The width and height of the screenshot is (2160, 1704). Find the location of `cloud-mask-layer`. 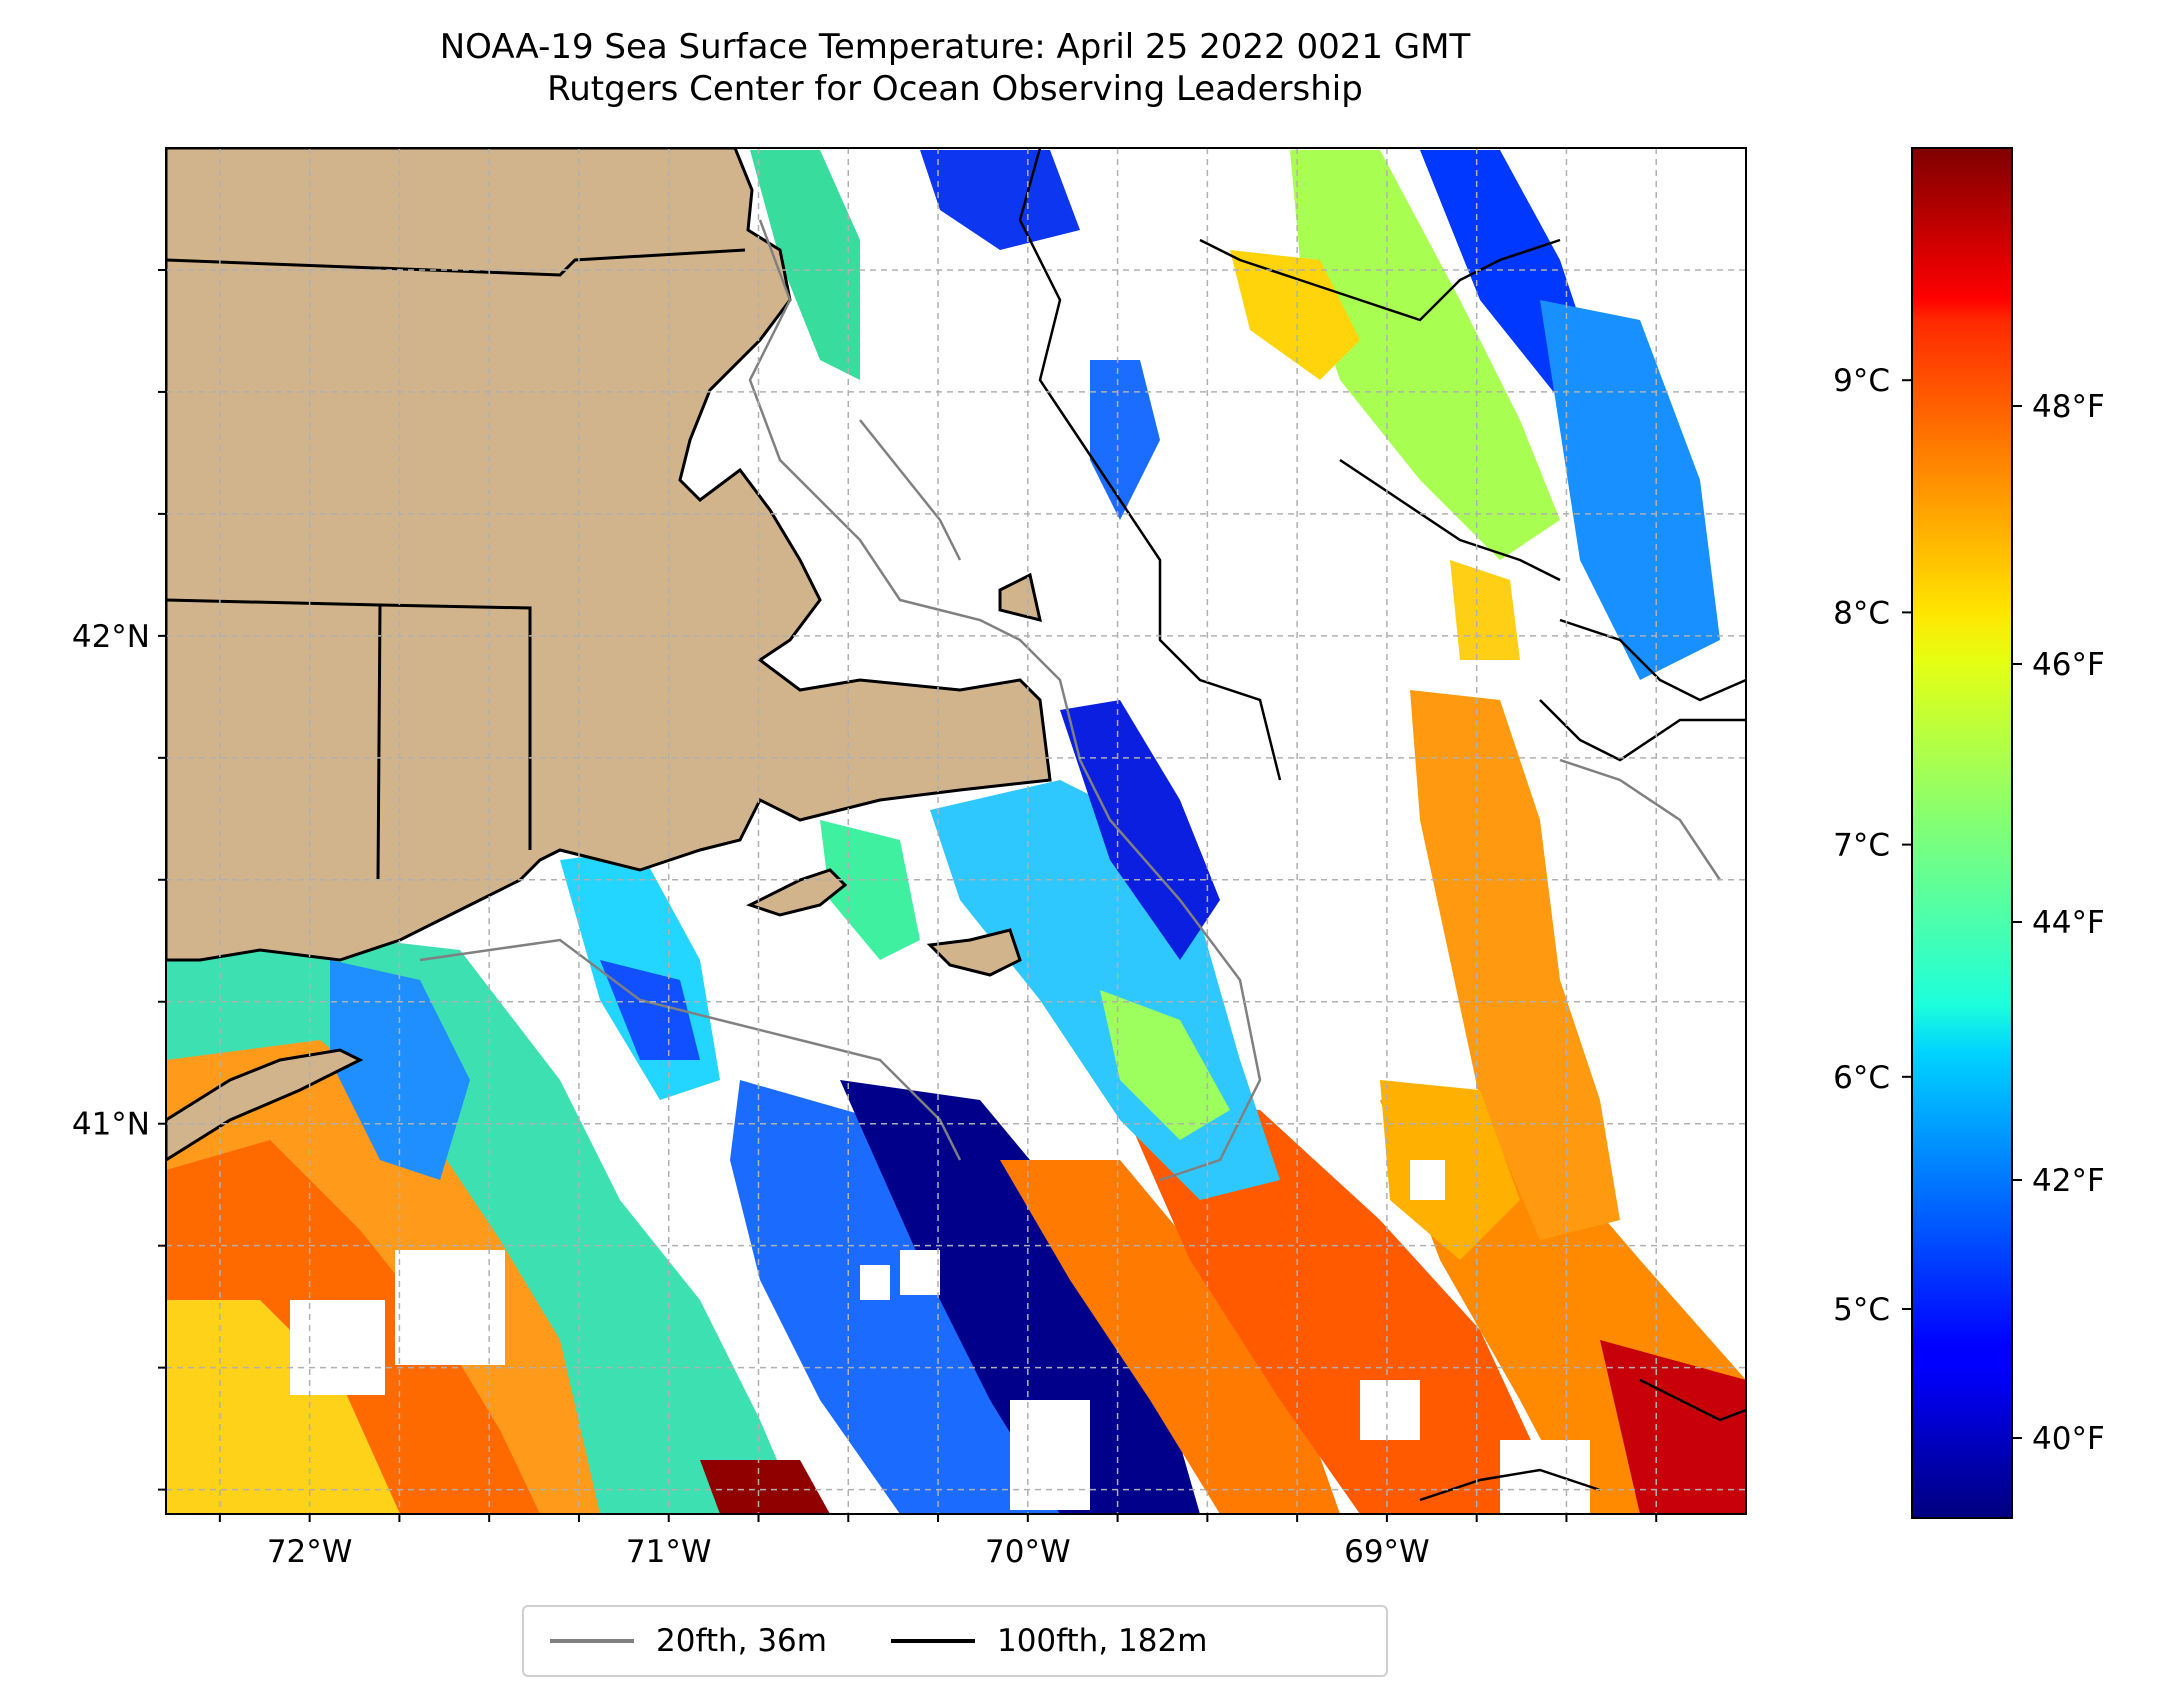

cloud-mask-layer is located at coordinates (940, 1307).